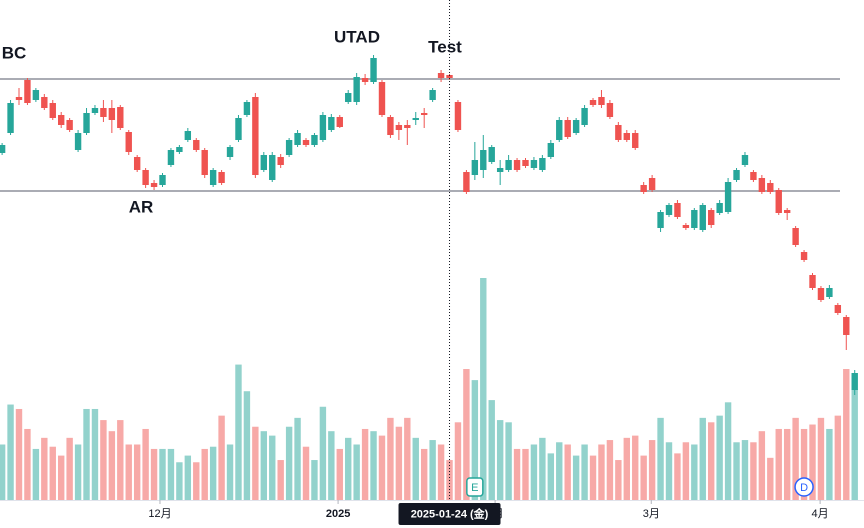  What do you see at coordinates (820, 514) in the screenshot?
I see `x-tick-label: 4月` at bounding box center [820, 514].